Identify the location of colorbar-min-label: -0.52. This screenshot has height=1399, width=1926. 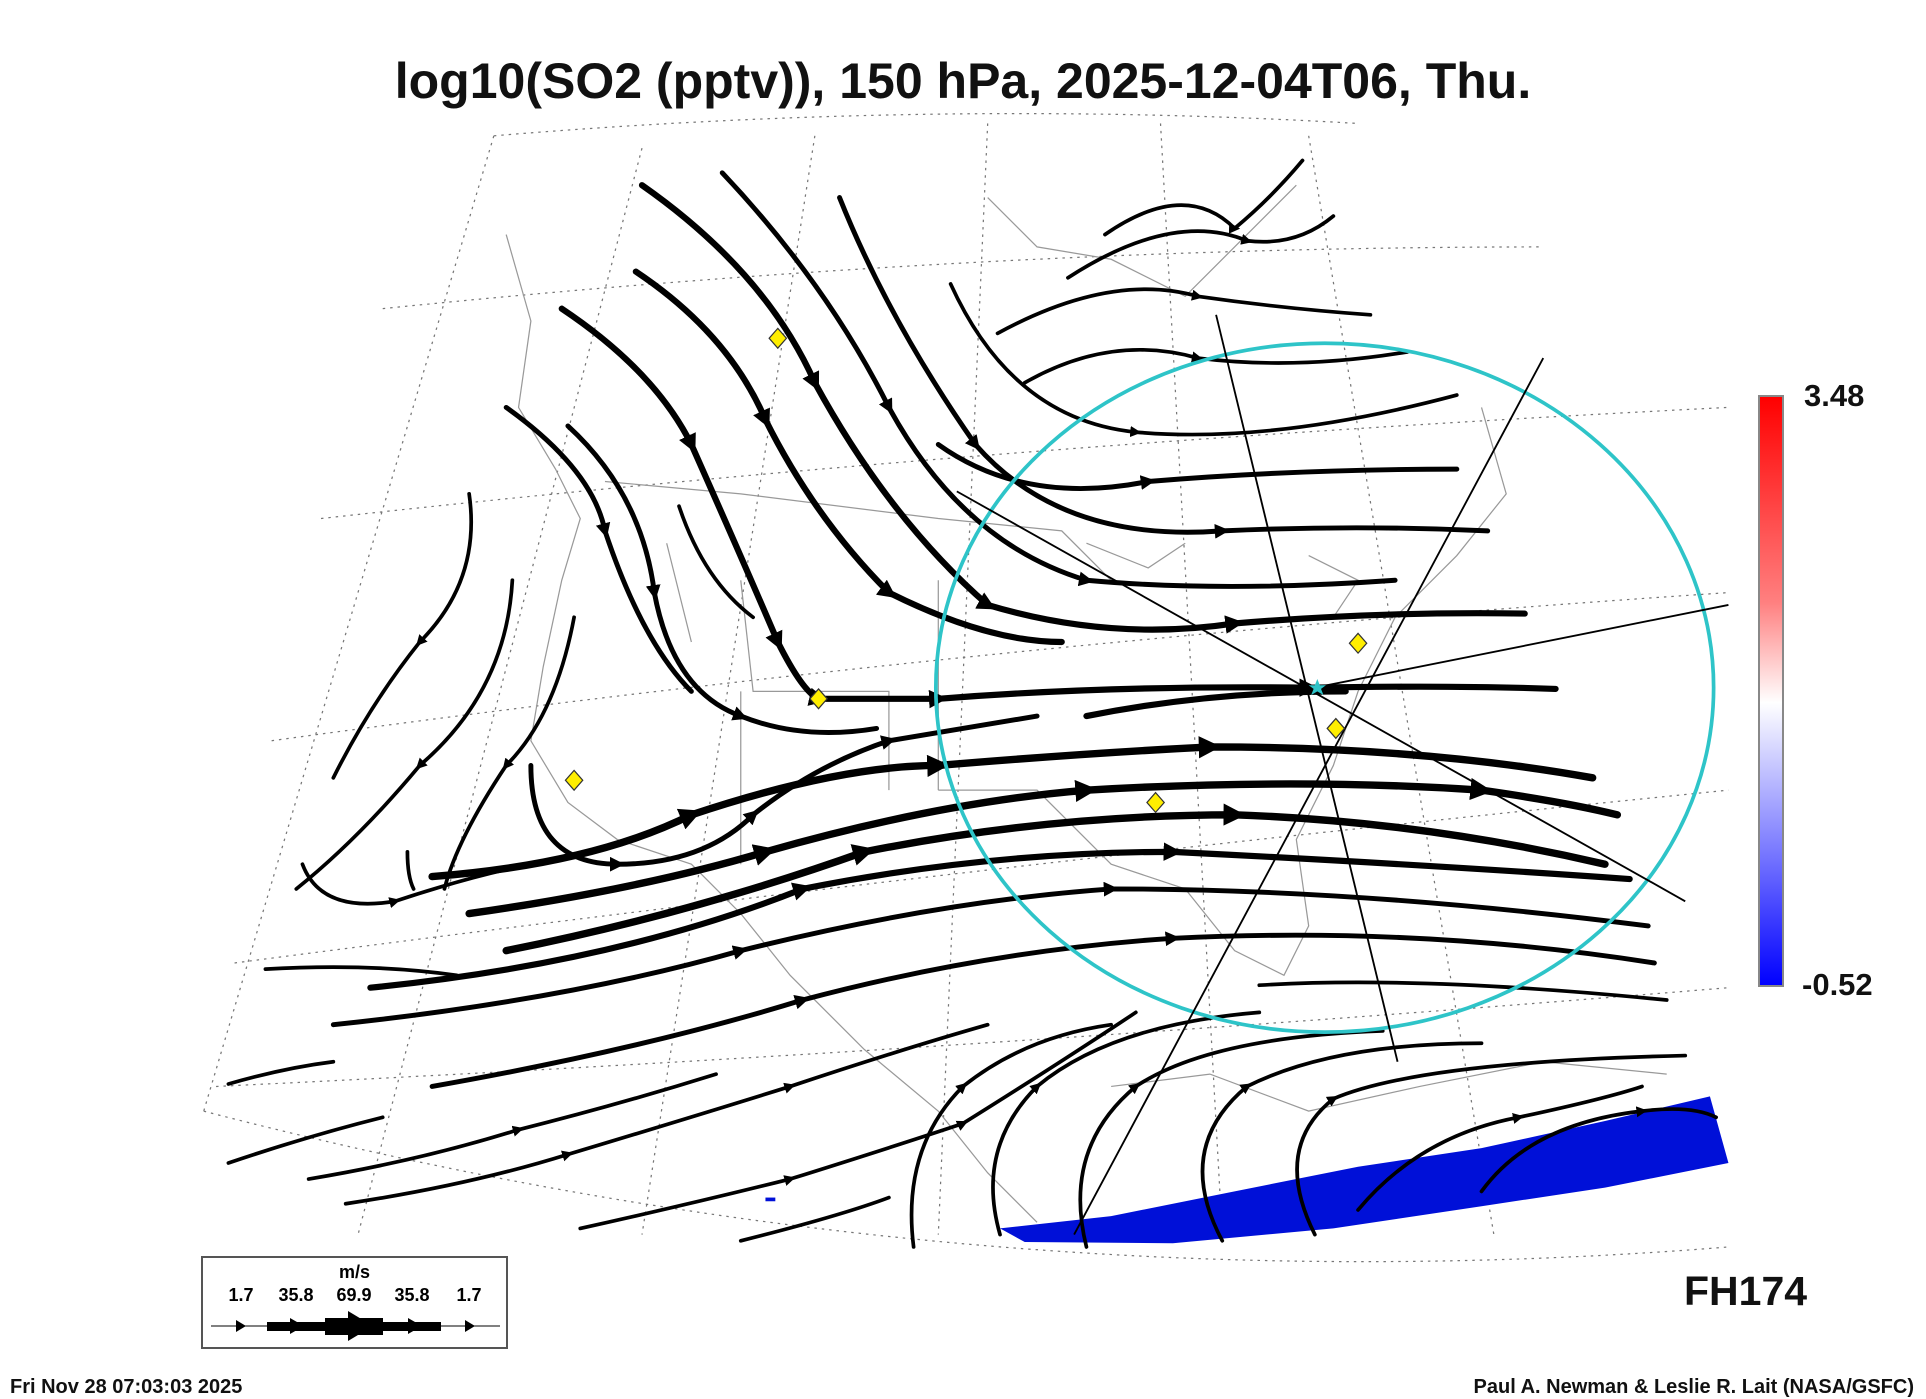
(1837, 984).